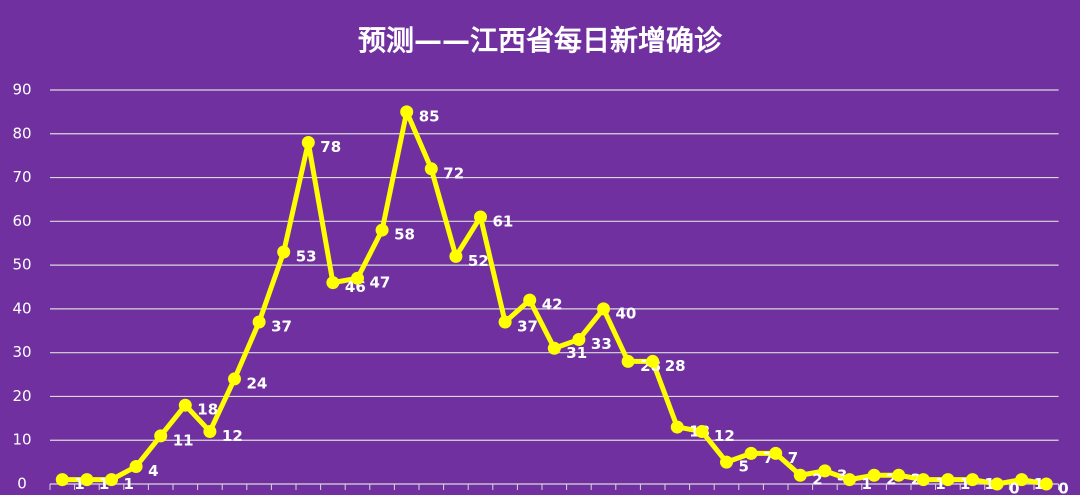 The image size is (1080, 495). I want to click on value-label: 78, so click(330, 147).